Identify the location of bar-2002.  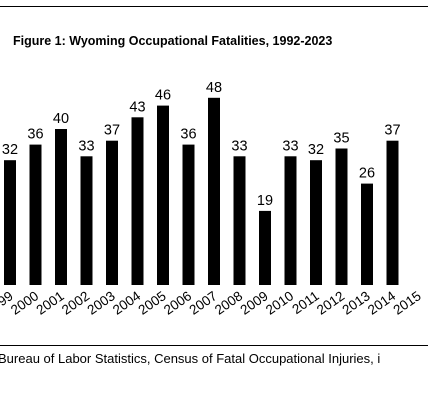
(86, 220).